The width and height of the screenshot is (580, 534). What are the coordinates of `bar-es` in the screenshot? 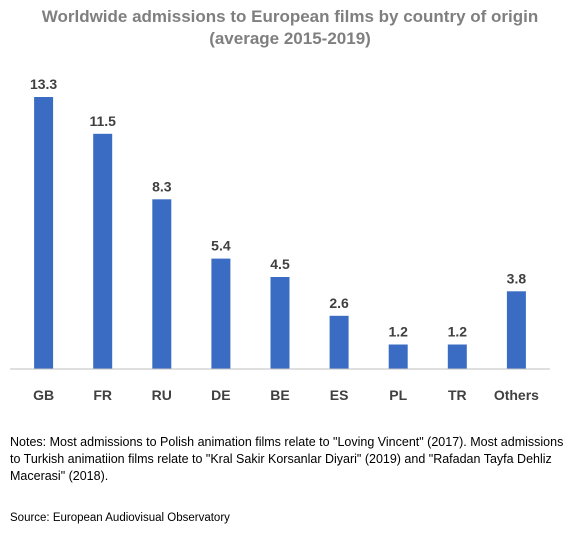 It's located at (339, 342).